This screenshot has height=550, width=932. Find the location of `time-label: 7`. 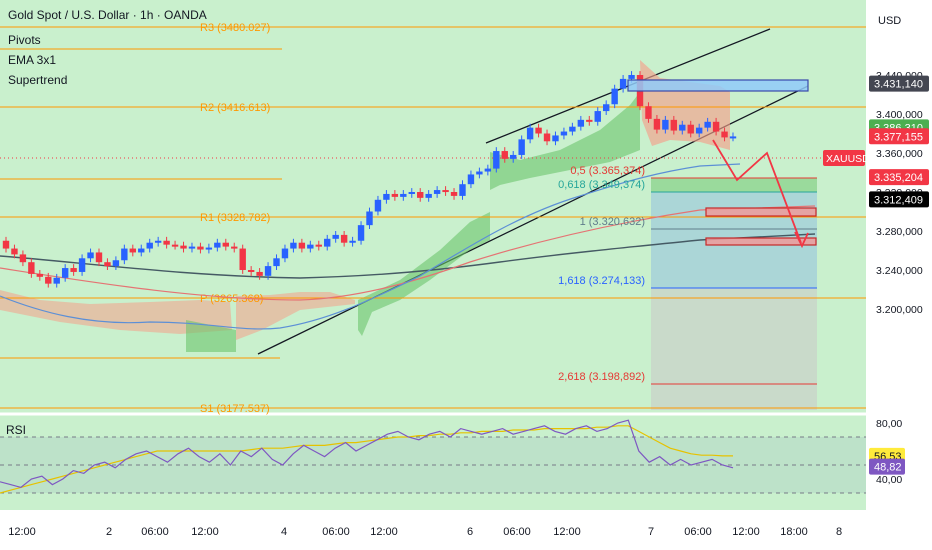

time-label: 7 is located at coordinates (651, 532).